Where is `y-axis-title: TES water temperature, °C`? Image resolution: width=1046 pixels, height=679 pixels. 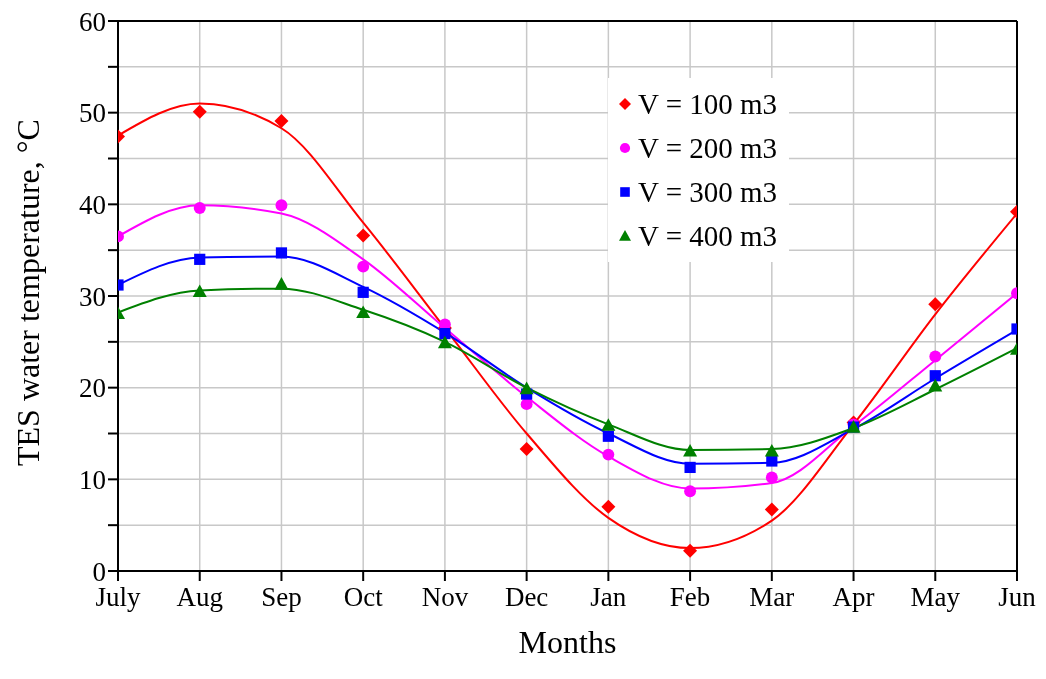 y-axis-title: TES water temperature, °C is located at coordinates (28, 292).